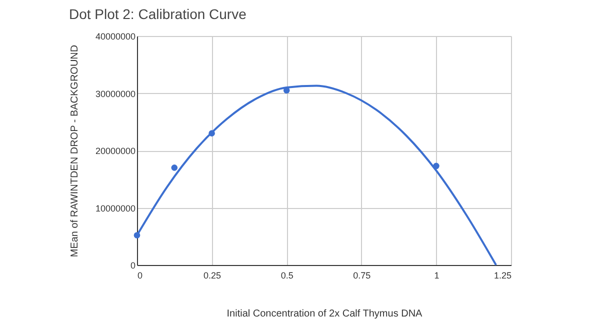 This screenshot has height=327, width=600. What do you see at coordinates (503, 275) in the screenshot?
I see `x-tick-label: 1.25` at bounding box center [503, 275].